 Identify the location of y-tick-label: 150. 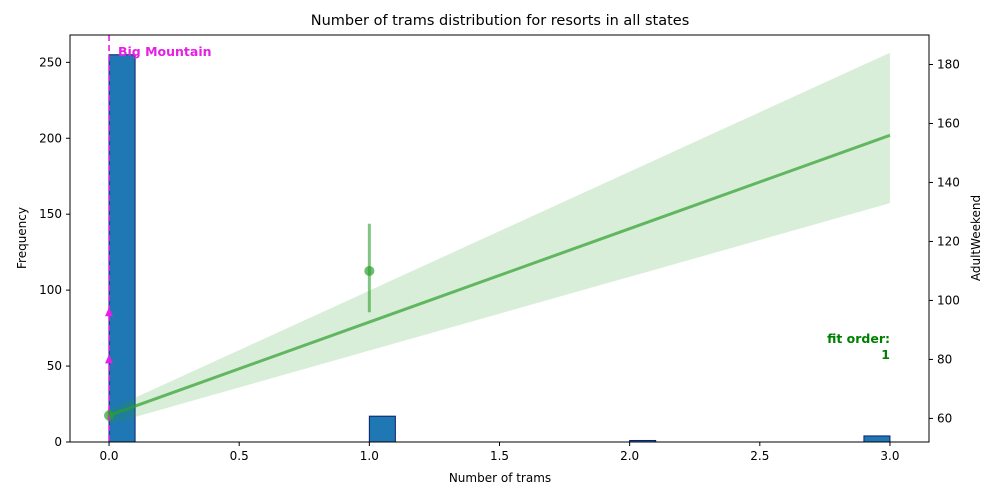
(50, 214).